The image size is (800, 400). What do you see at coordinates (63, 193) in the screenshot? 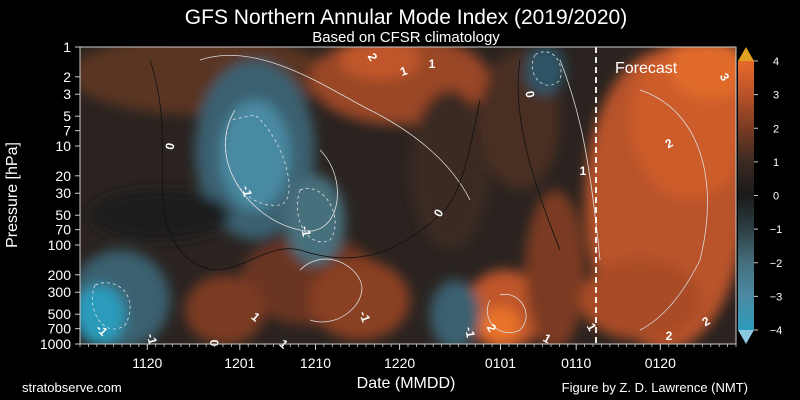
I see `y-tick-label: 30` at bounding box center [63, 193].